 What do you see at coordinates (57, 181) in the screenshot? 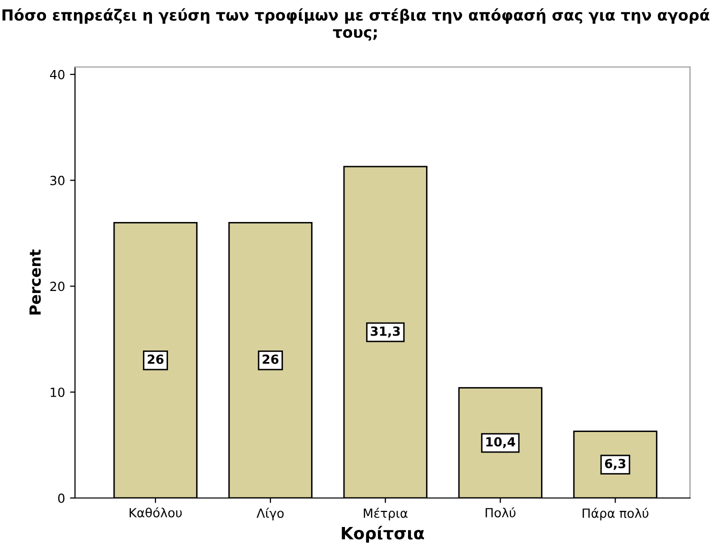
I see `y-tick-label: 30` at bounding box center [57, 181].